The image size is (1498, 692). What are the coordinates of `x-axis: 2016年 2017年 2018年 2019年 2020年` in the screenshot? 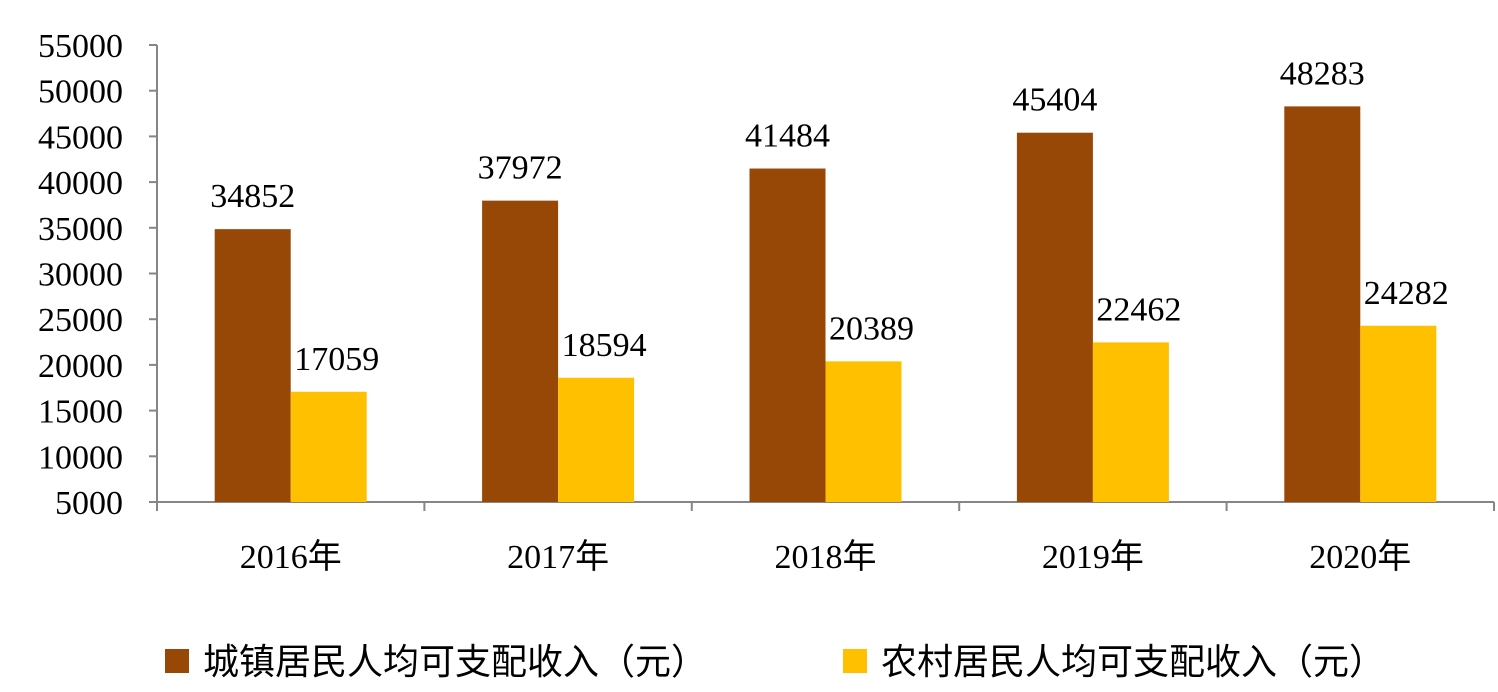 It's located at (825, 538).